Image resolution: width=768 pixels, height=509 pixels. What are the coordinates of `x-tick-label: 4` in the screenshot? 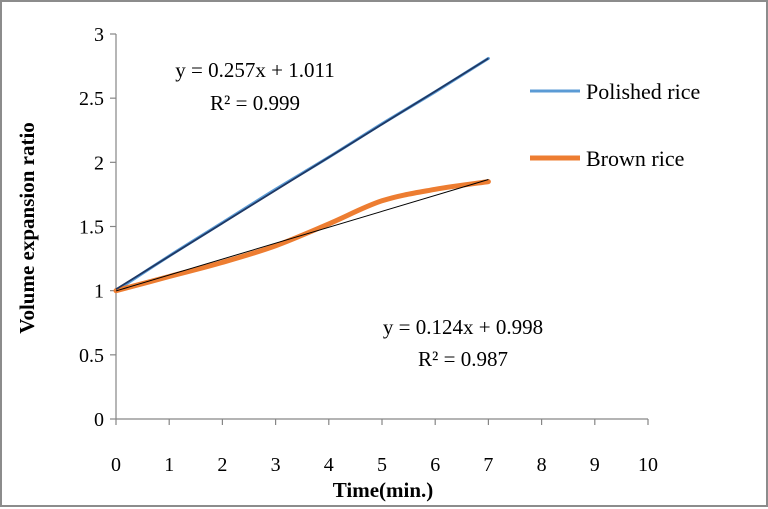 It's located at (329, 465).